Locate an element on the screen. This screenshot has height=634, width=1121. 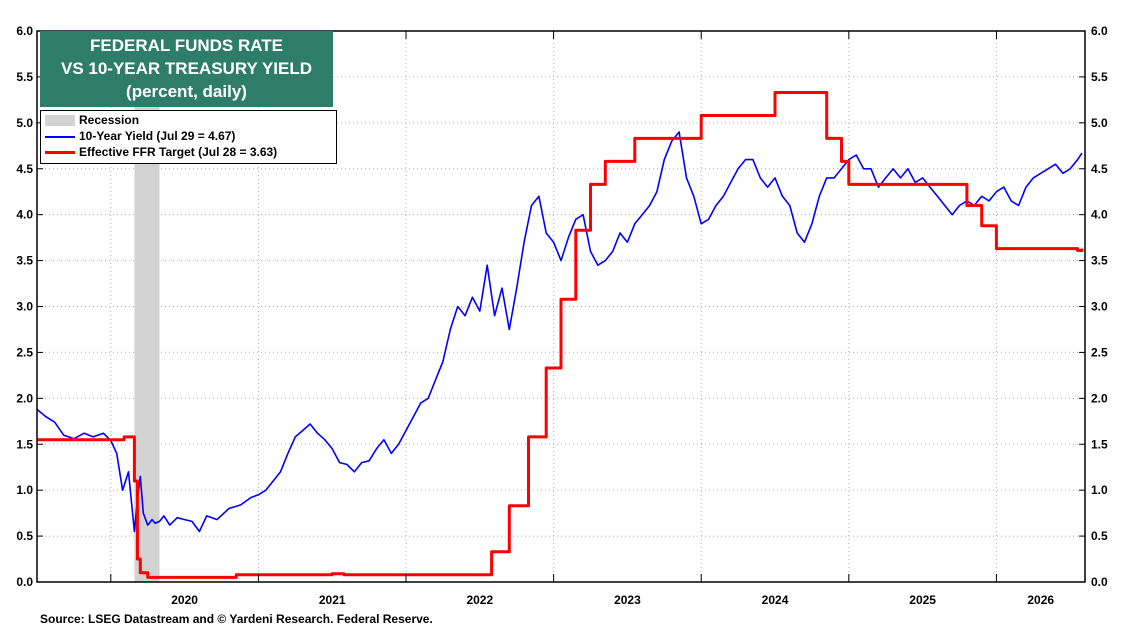
y-tick-label-left: 3.0 is located at coordinates (24, 307).